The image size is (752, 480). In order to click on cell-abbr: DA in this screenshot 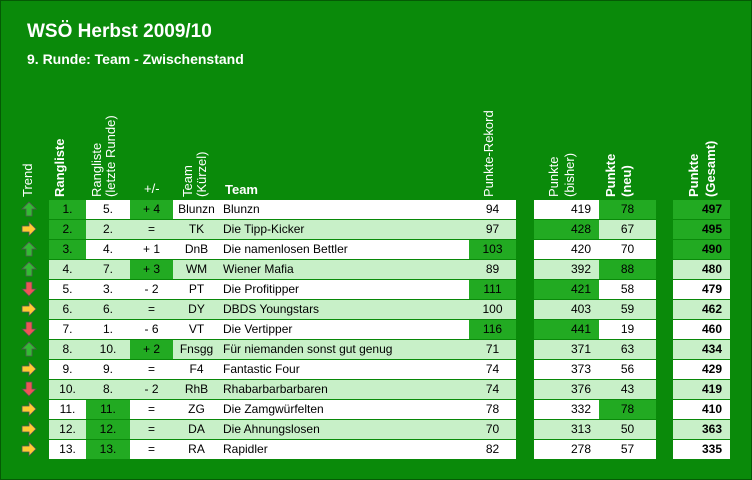, I will do `click(196, 429)`.